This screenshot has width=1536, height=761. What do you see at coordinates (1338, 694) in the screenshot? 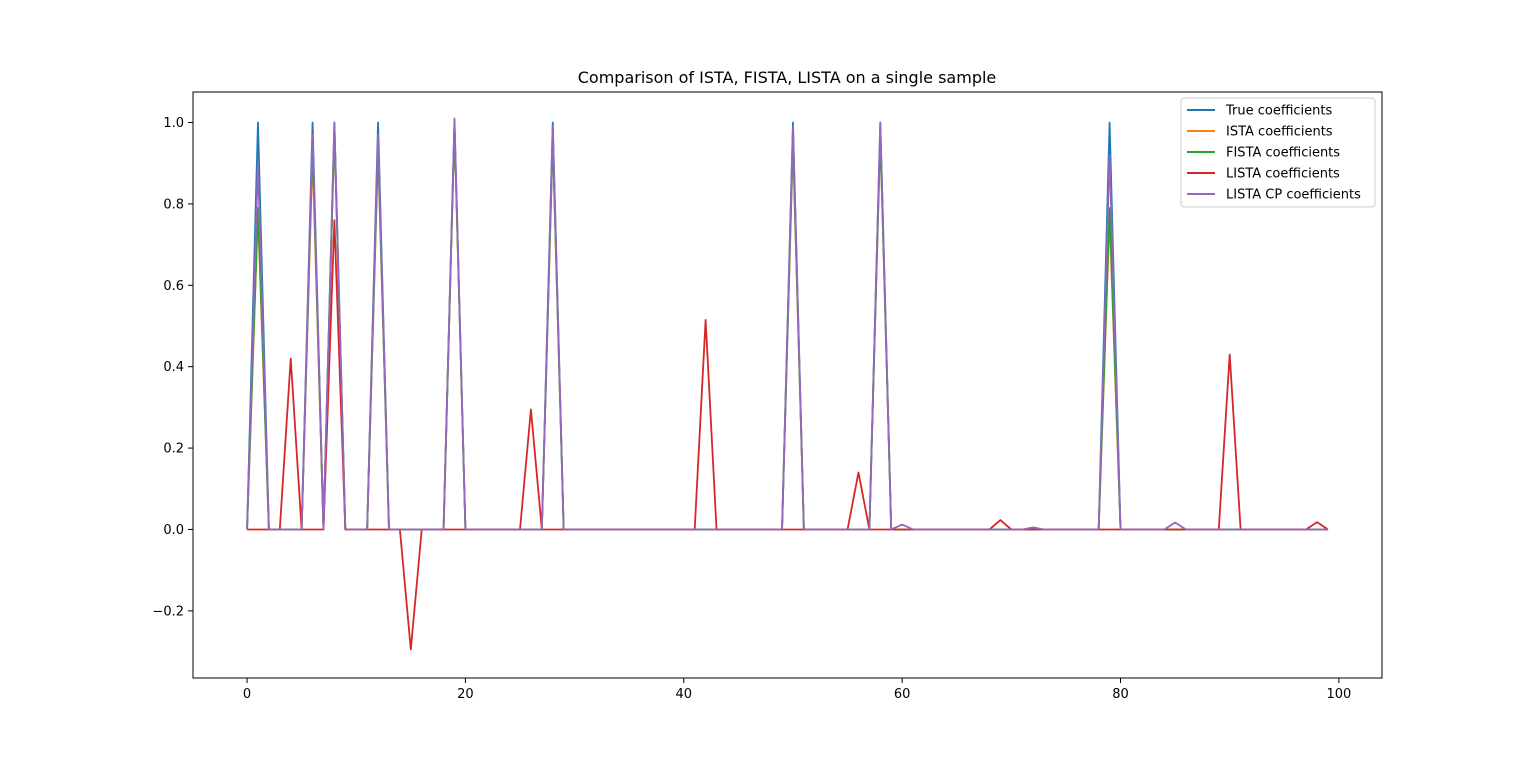
I see `x-tick-label: 100` at bounding box center [1338, 694].